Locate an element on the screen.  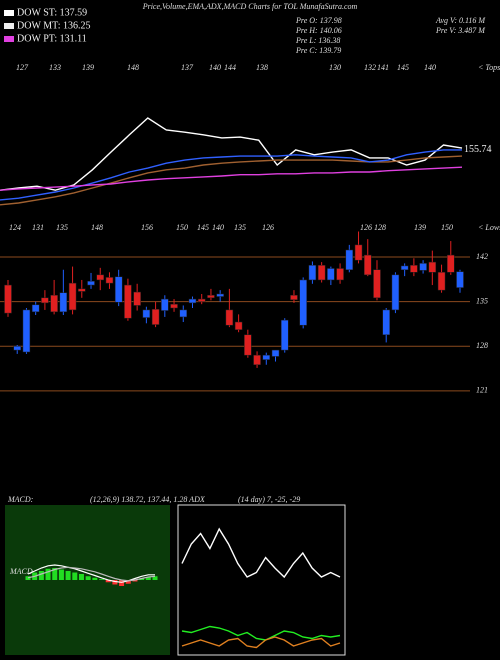
y-tick-label: 142 is located at coordinates (482, 256).